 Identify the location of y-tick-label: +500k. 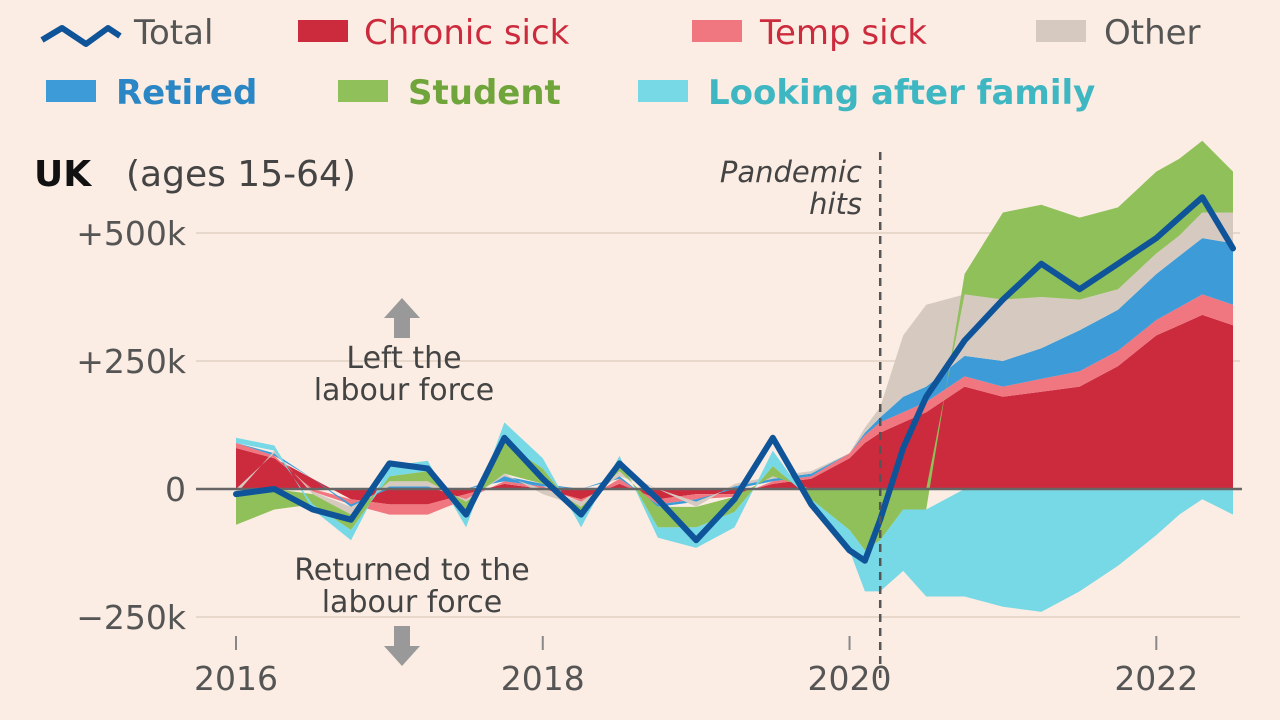
(131, 233).